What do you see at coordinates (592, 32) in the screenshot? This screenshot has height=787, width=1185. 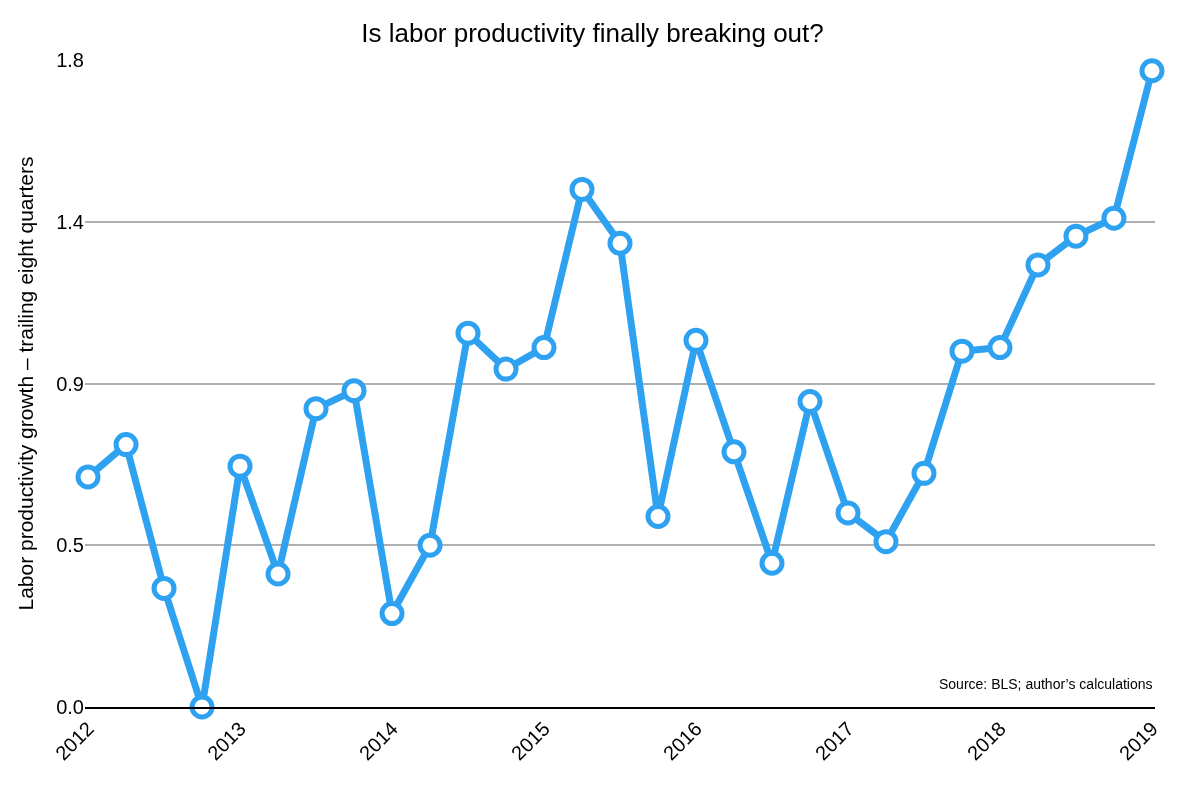 I see `chart-title: Is labor productivity finally breaking out?` at bounding box center [592, 32].